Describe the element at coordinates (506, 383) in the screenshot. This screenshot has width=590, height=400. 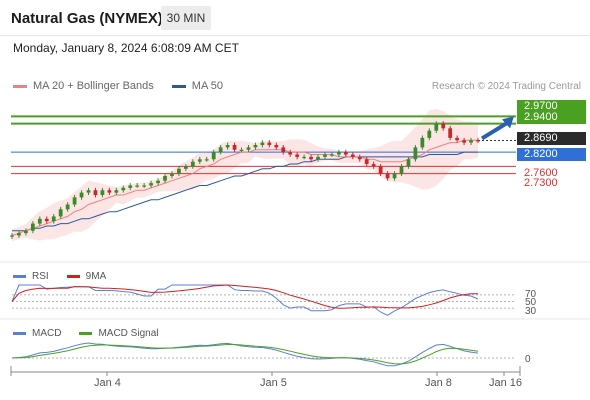
I see `x-axis-label-jan16: Jan 16` at that location.